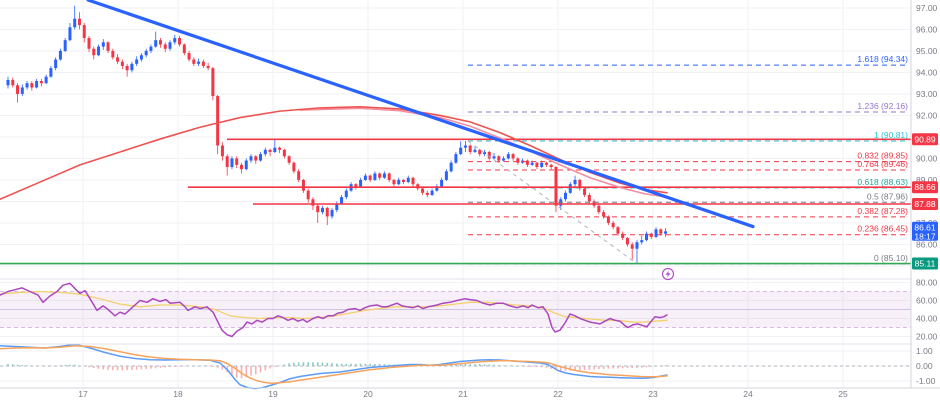 The image size is (940, 400). Describe the element at coordinates (882, 164) in the screenshot. I see `fib-level-label: 0.764 (89.46)` at that location.